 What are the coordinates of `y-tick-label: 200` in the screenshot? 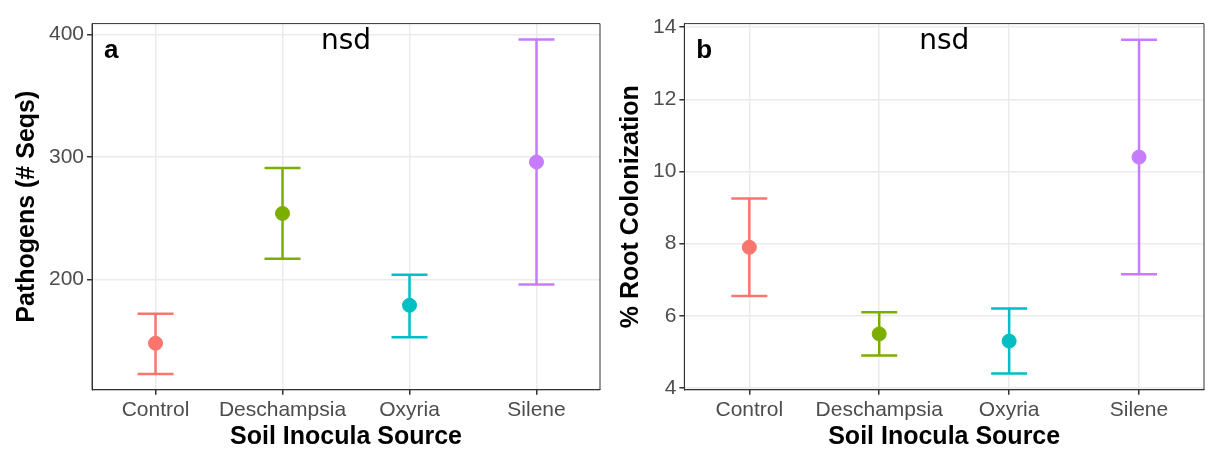 It's located at (66, 278).